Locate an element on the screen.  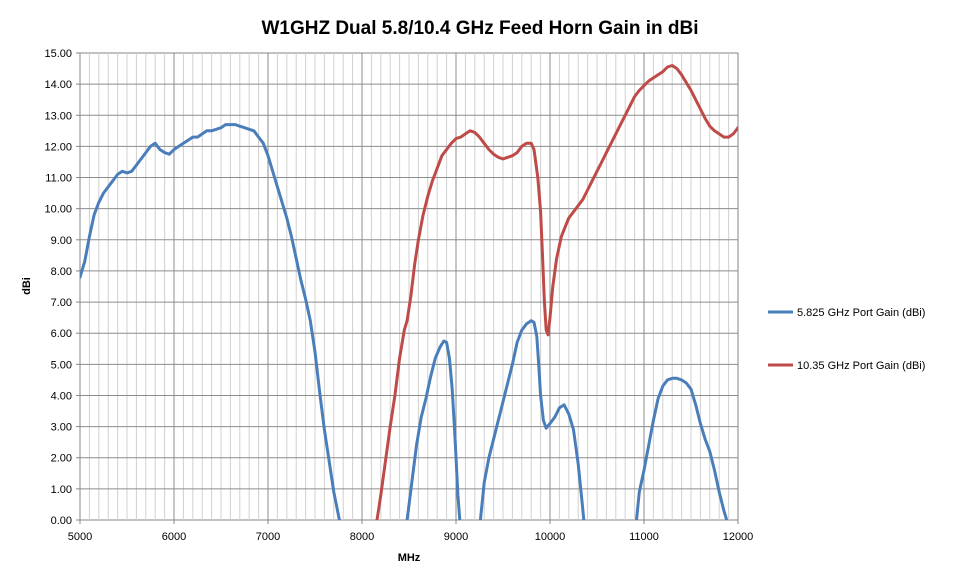
x-axis-title: MHz is located at coordinates (409, 558).